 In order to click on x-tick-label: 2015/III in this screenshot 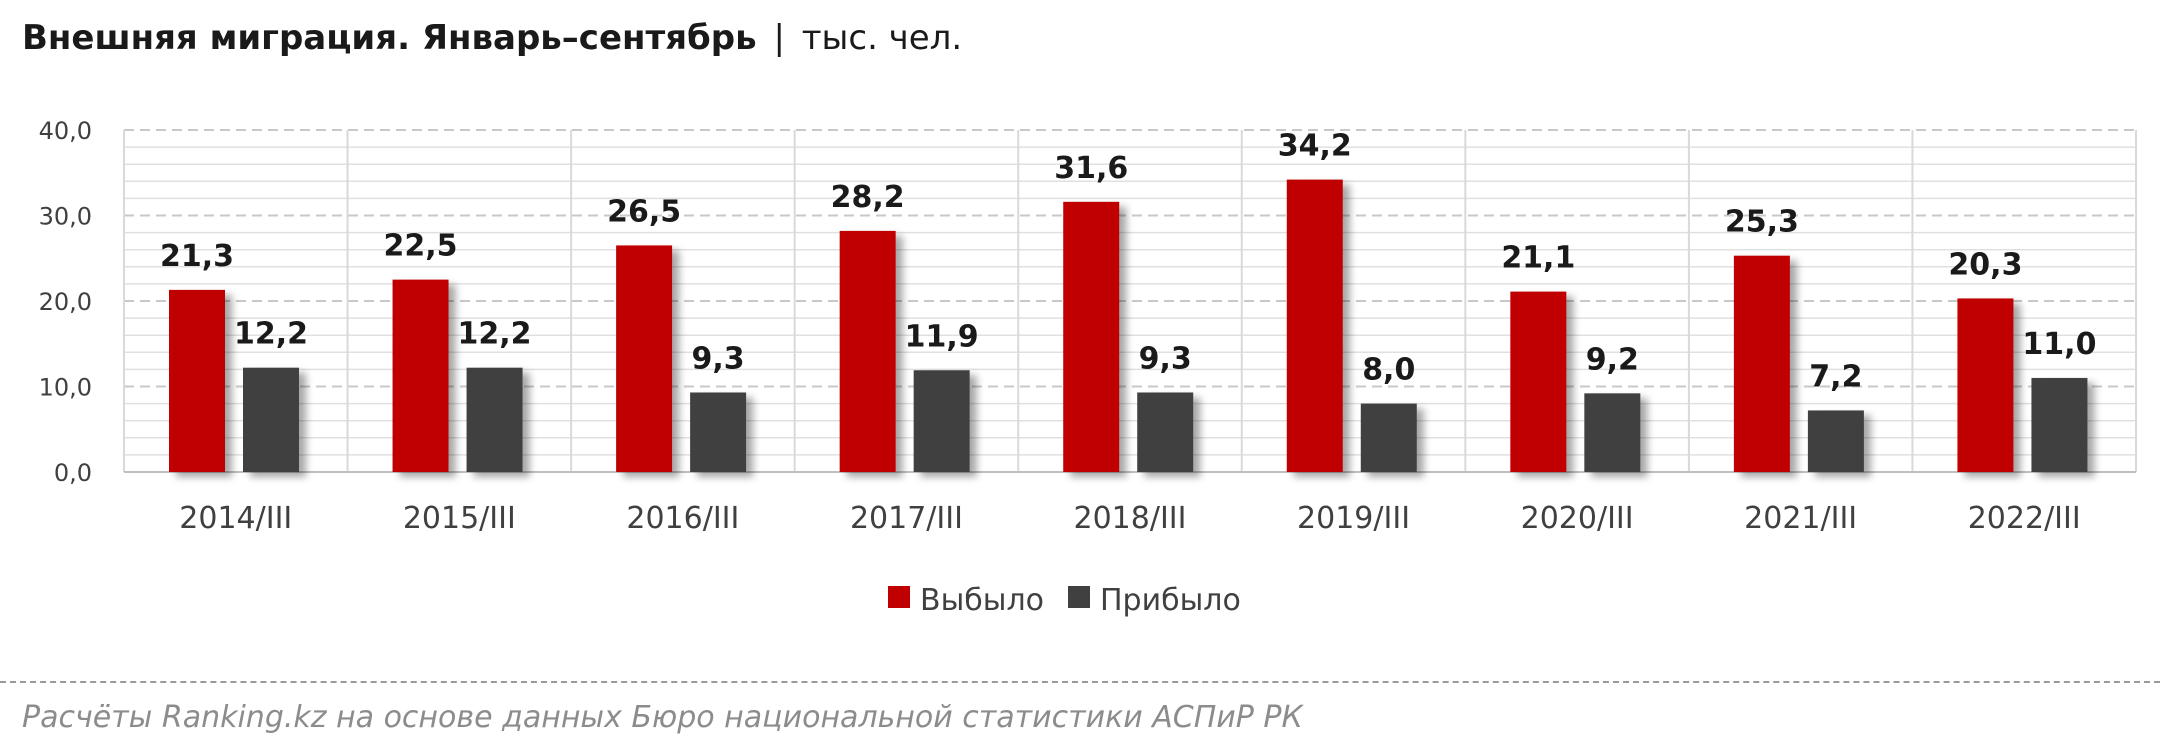, I will do `click(459, 518)`.